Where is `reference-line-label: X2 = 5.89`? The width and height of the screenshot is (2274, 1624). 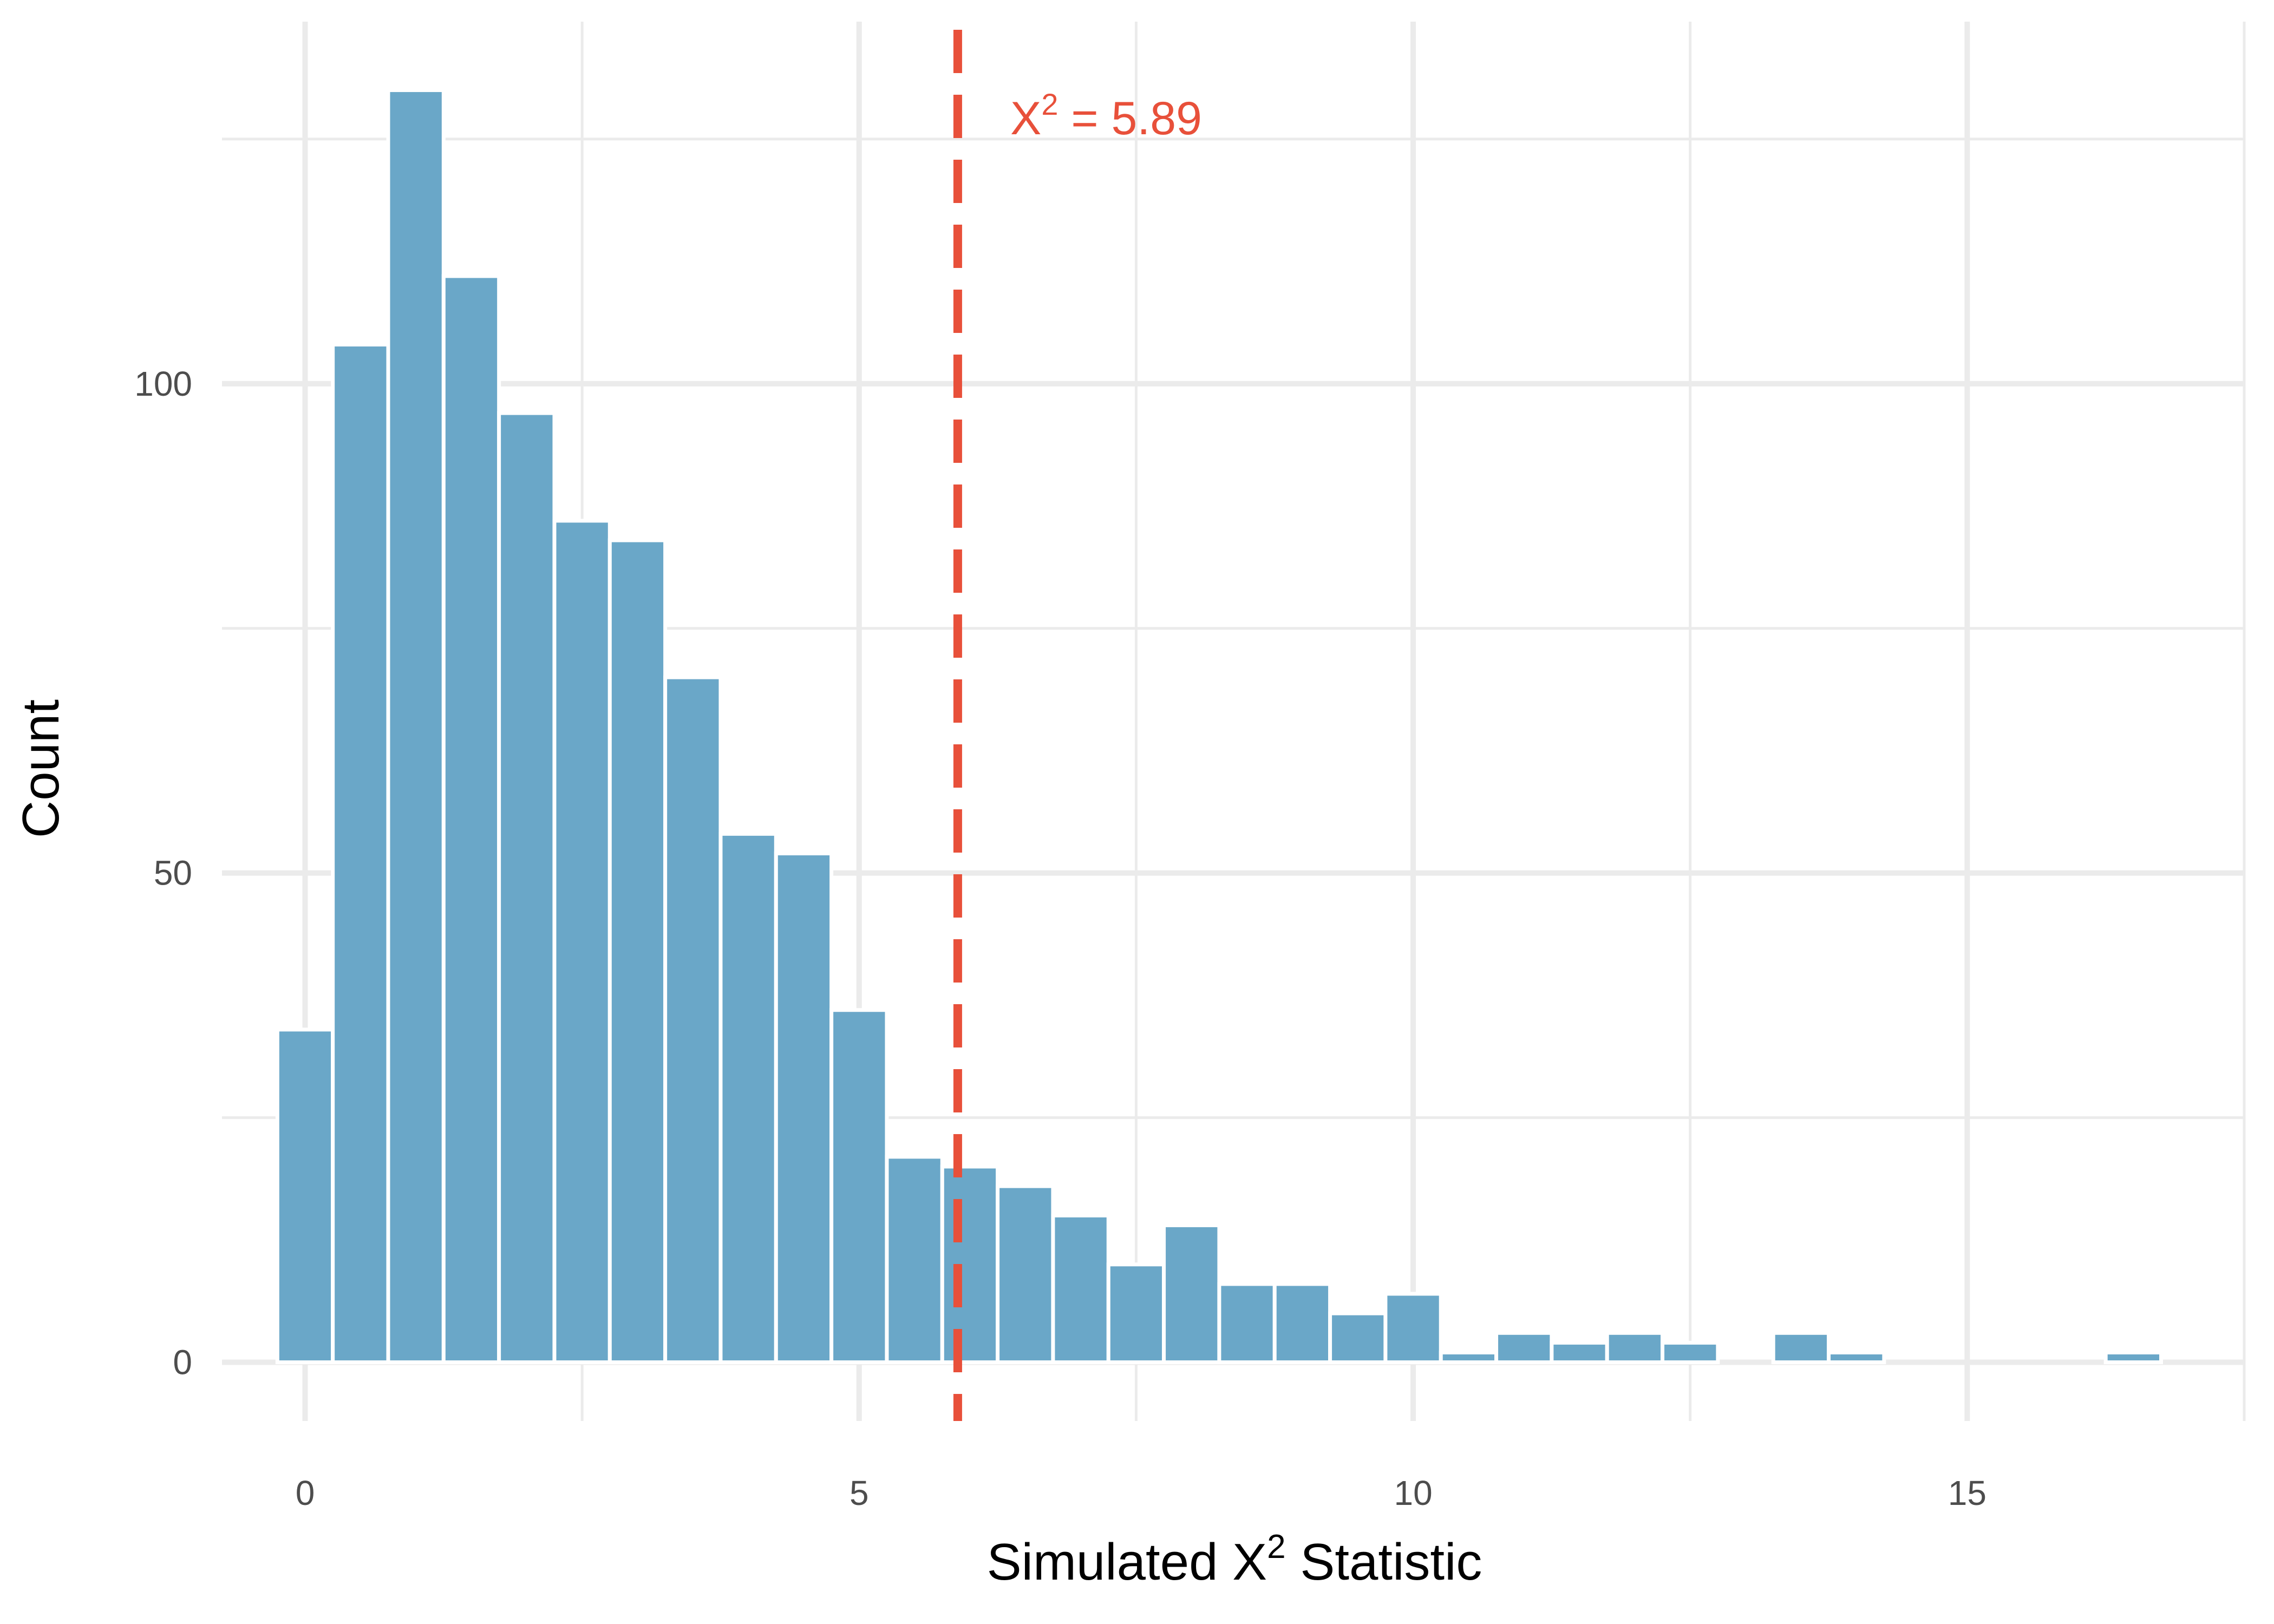
reference-line-label: X2 = 5.89 is located at coordinates (1106, 116).